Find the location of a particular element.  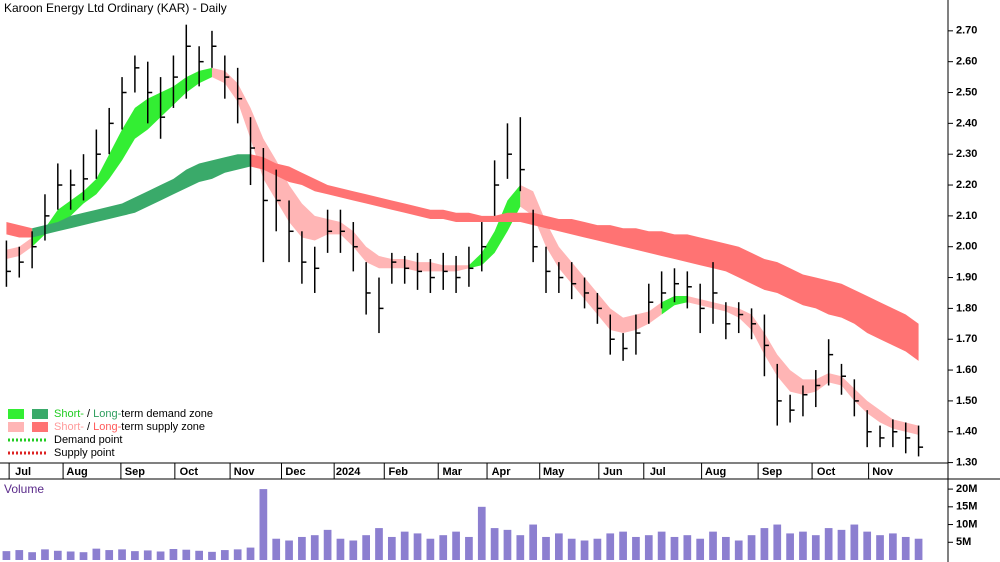

x-tick-label: Sep is located at coordinates (135, 472).